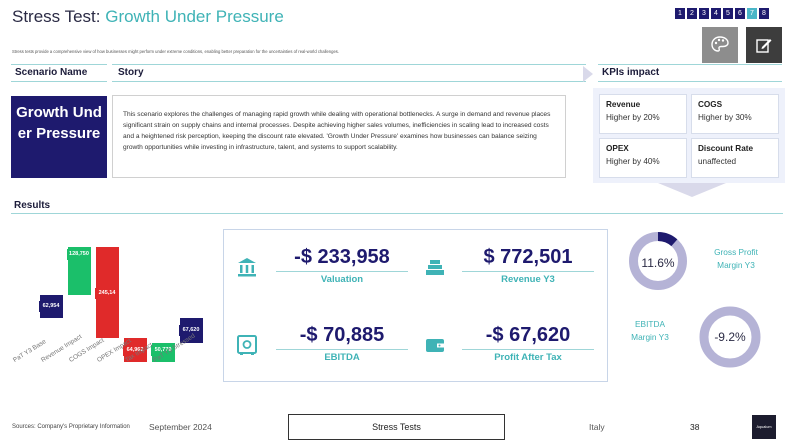  What do you see at coordinates (717, 161) in the screenshot?
I see `kpi-value: unaffected` at bounding box center [717, 161].